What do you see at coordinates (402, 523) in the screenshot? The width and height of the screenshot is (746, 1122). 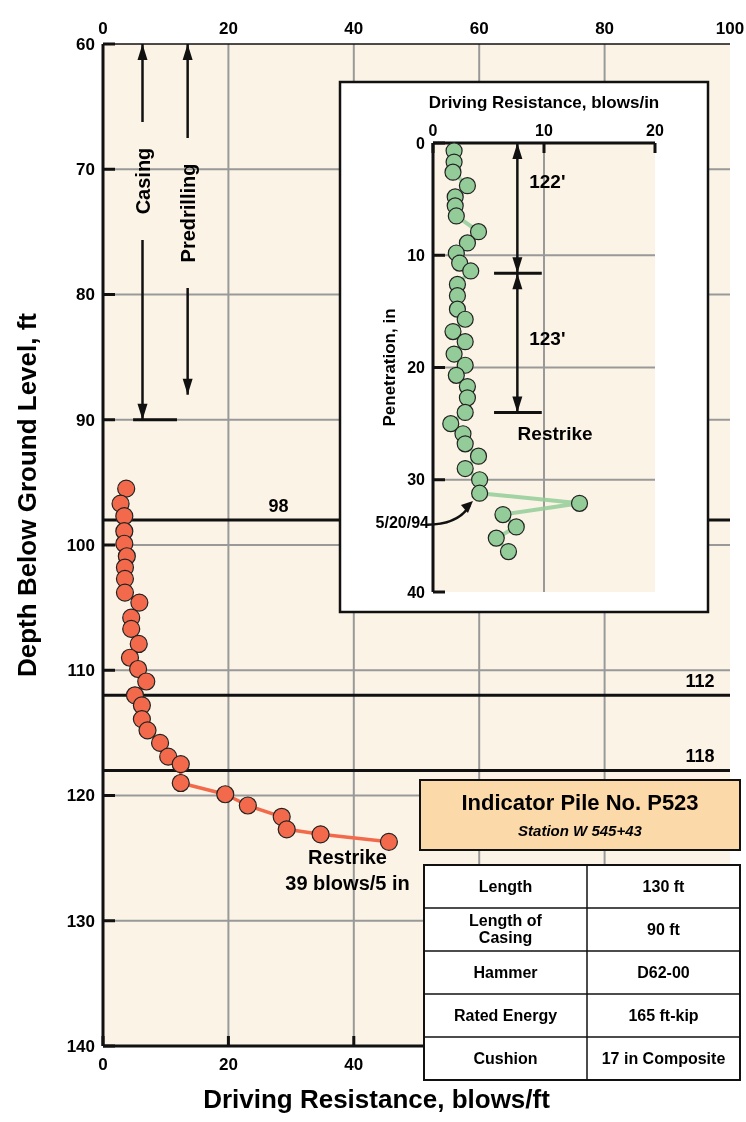 I see `annotation: 5/20/94` at bounding box center [402, 523].